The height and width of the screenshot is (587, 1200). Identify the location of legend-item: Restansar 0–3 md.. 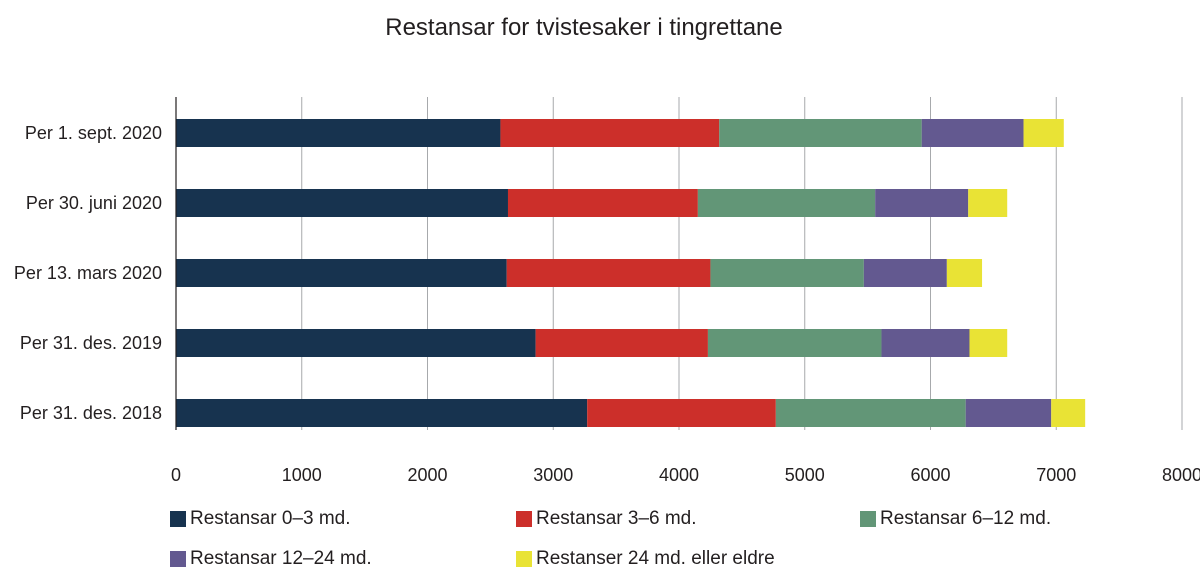
(260, 519).